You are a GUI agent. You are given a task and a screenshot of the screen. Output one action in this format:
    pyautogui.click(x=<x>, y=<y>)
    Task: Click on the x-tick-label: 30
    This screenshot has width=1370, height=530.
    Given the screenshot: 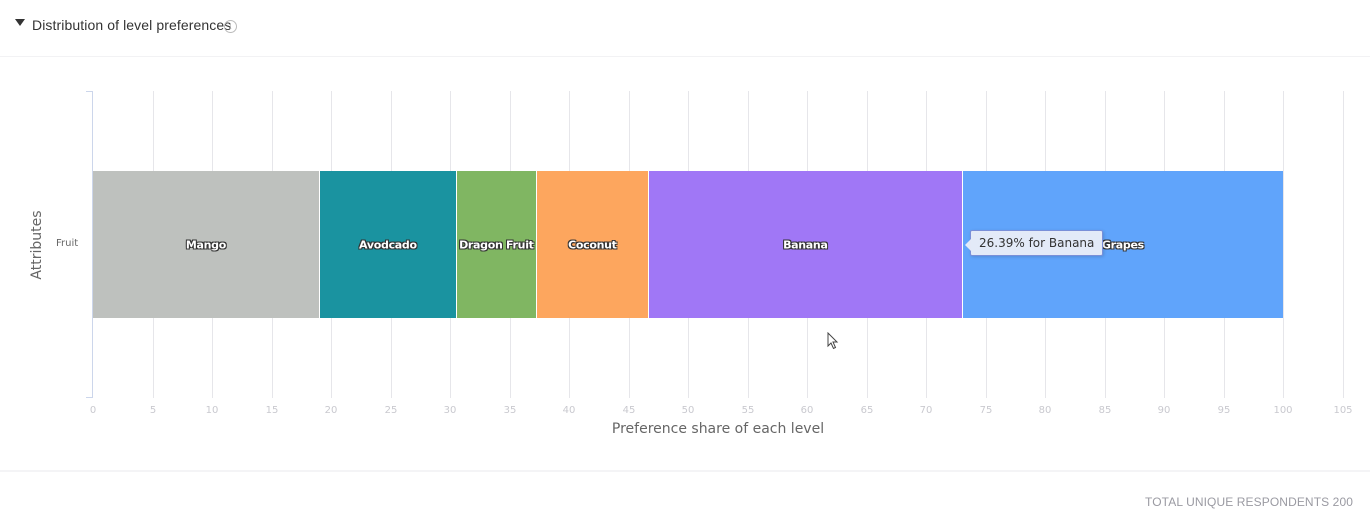 What is the action you would take?
    pyautogui.click(x=450, y=410)
    